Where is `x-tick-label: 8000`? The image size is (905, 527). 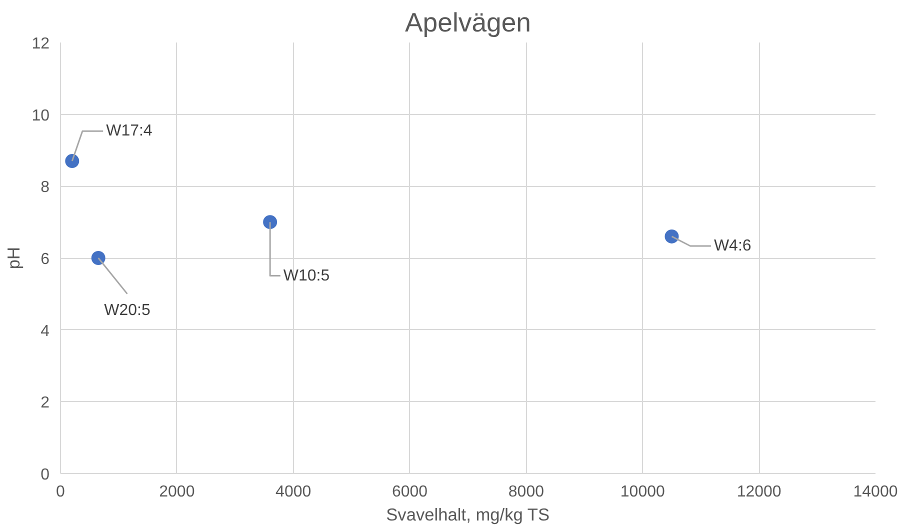 x-tick-label: 8000 is located at coordinates (526, 492).